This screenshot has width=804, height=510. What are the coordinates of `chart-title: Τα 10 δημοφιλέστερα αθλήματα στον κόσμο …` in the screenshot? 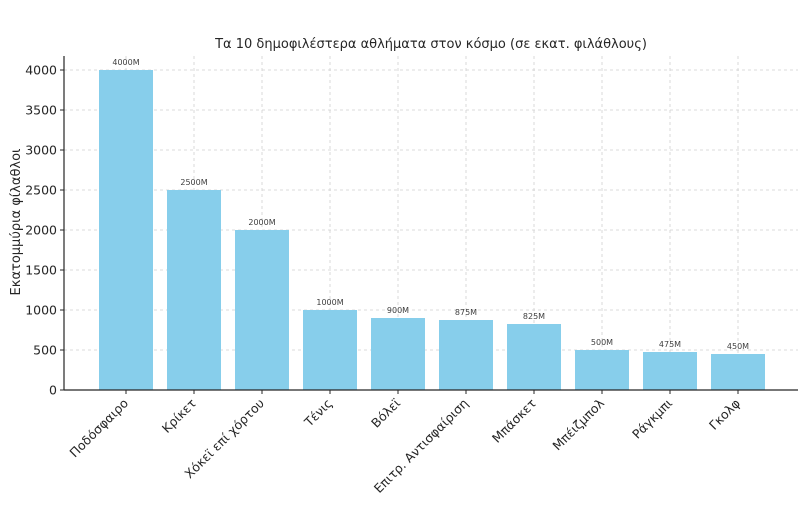 It's located at (430, 44).